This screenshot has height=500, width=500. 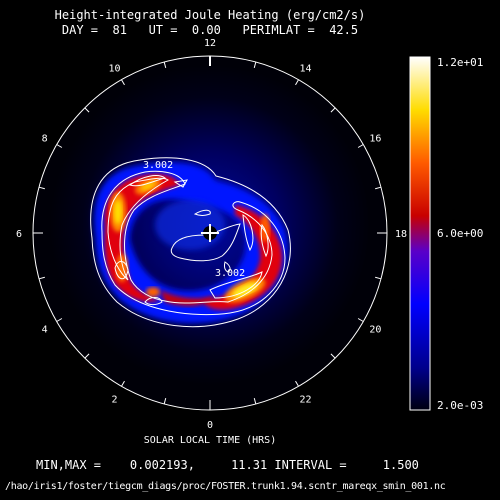 What do you see at coordinates (210, 440) in the screenshot?
I see `x-axis-label: SOLAR LOCAL TIME (HRS)` at bounding box center [210, 440].